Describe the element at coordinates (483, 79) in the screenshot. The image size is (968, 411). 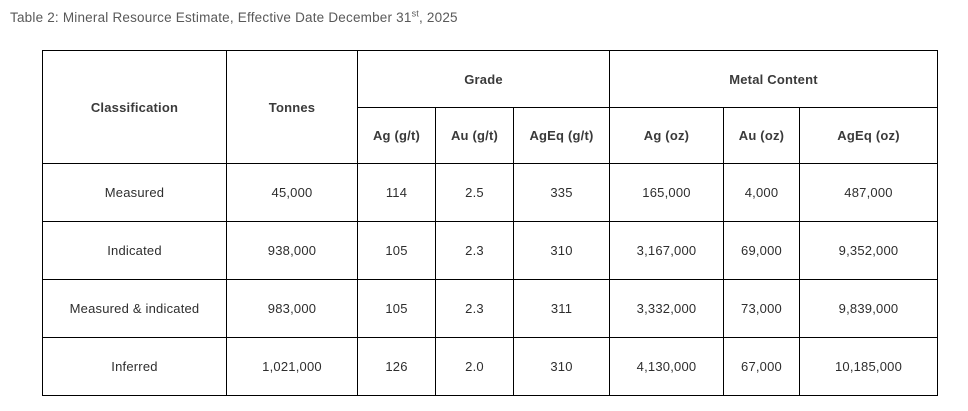
I see `header-grade-group: Grade` at that location.